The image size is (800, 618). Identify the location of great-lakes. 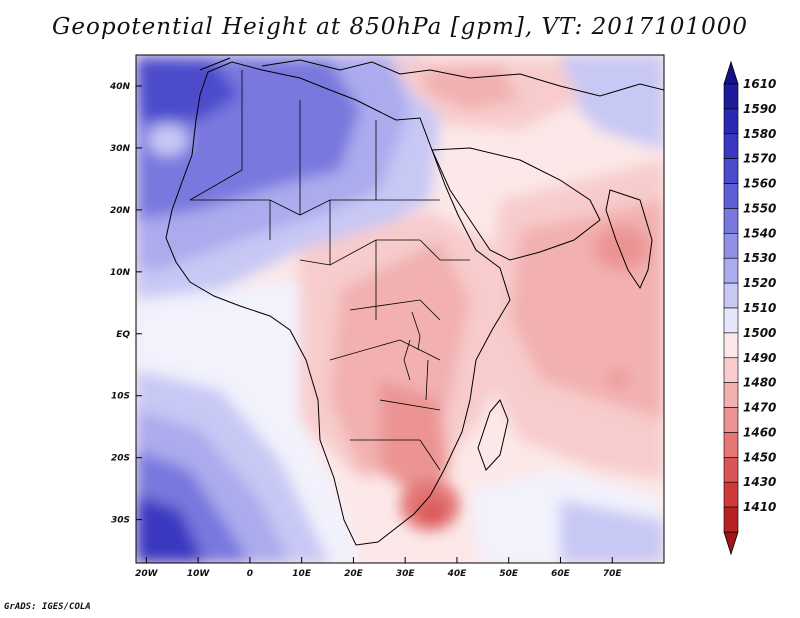
(416, 356).